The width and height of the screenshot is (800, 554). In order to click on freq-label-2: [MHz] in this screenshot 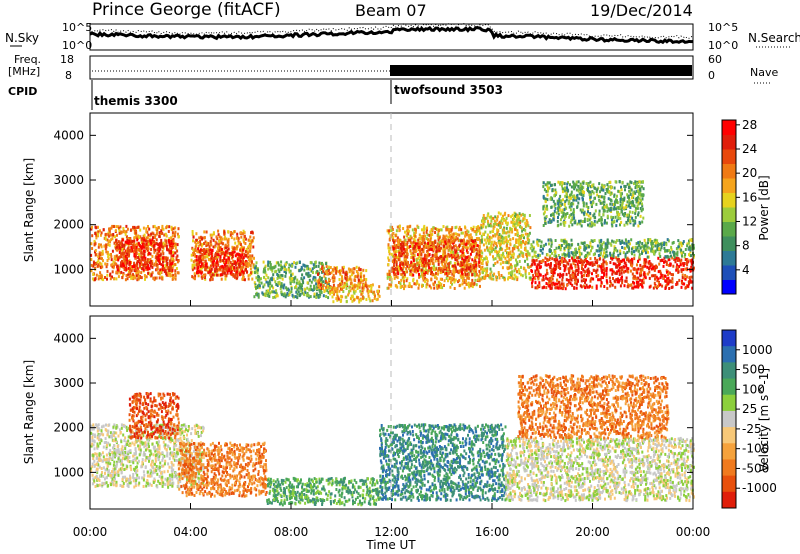, I will do `click(24, 71)`.